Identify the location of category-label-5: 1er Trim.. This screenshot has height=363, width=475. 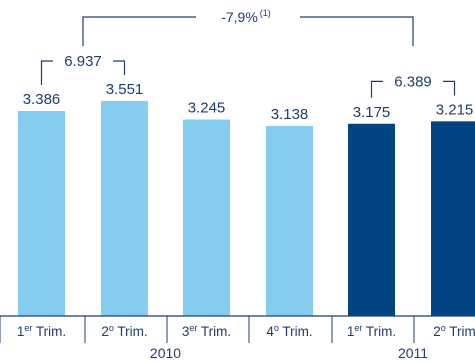
(371, 331).